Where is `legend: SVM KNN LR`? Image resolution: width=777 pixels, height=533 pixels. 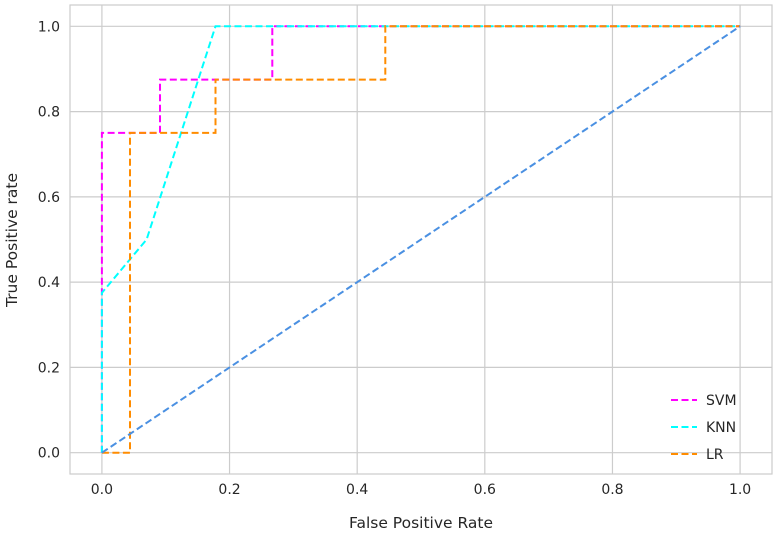
legend: SVM KNN LR is located at coordinates (704, 428).